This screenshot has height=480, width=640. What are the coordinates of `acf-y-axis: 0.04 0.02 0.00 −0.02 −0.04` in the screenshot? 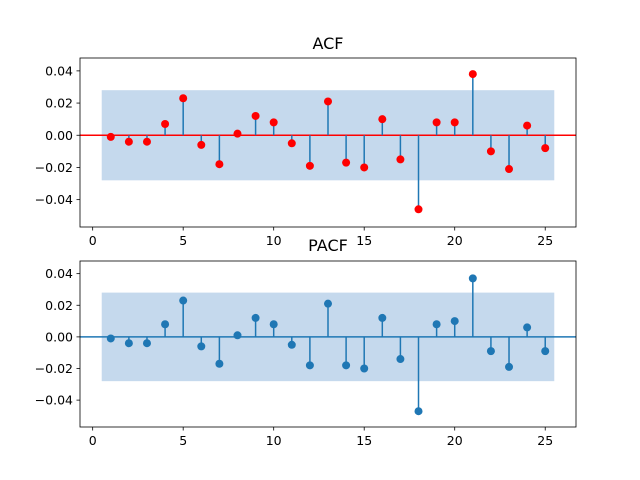 It's located at (57, 135).